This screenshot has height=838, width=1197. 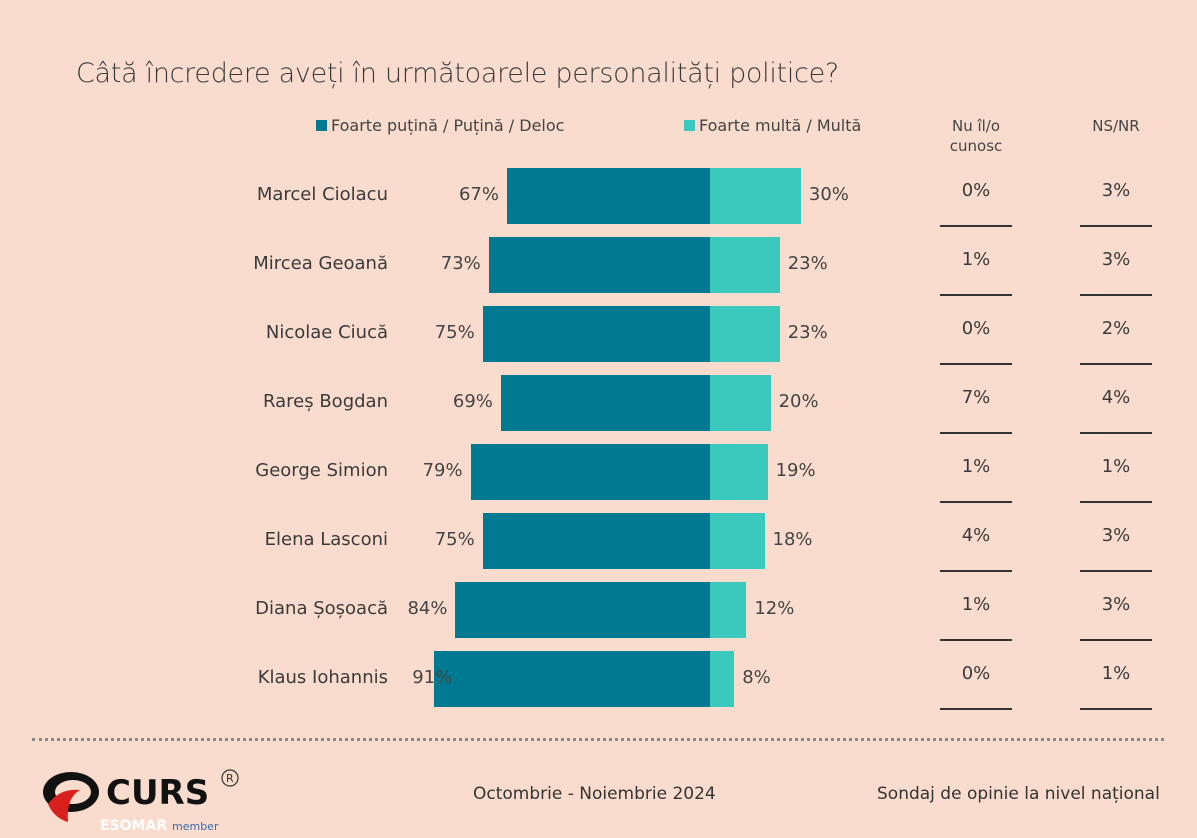 I want to click on curs-logo-icon: CURS R ESOMAR member, so click(x=141, y=801).